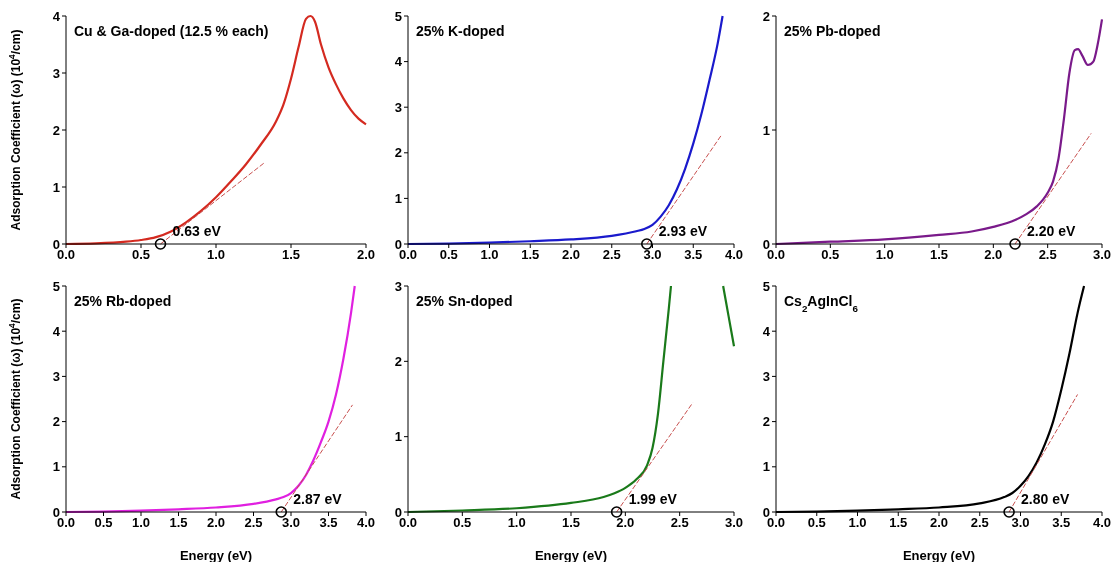 The image size is (1115, 562). Describe the element at coordinates (197, 231) in the screenshot. I see `annotation: 0.63 eV` at that location.